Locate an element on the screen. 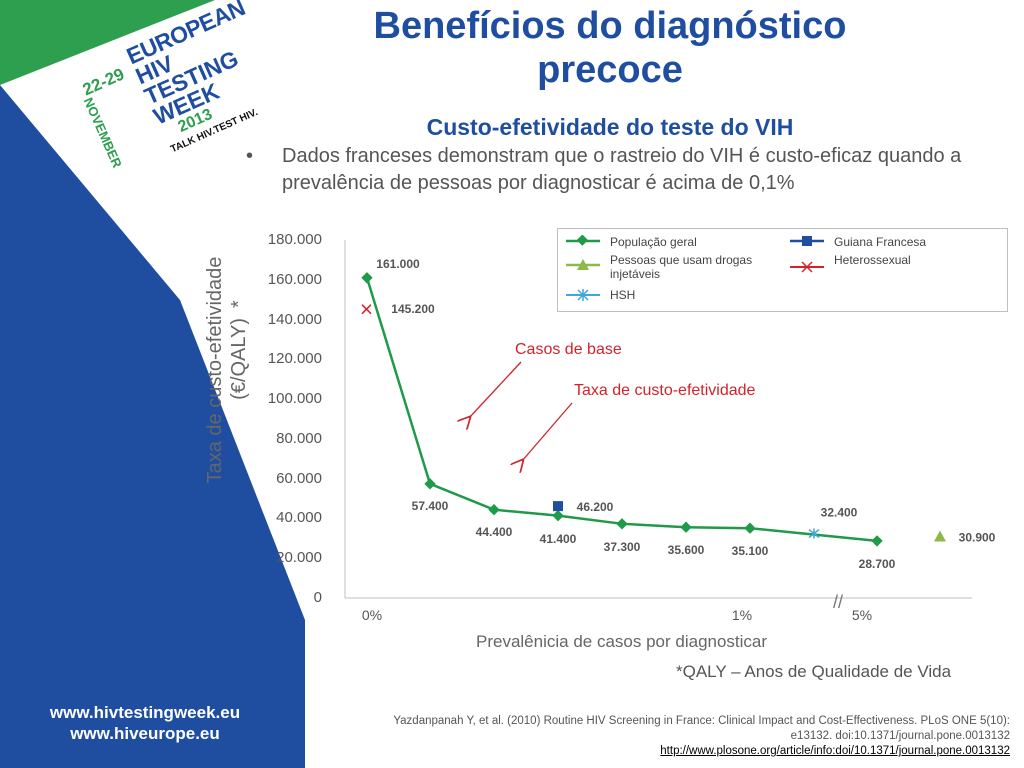 The width and height of the screenshot is (1024, 768). x-tick-label: 1% is located at coordinates (742, 615).